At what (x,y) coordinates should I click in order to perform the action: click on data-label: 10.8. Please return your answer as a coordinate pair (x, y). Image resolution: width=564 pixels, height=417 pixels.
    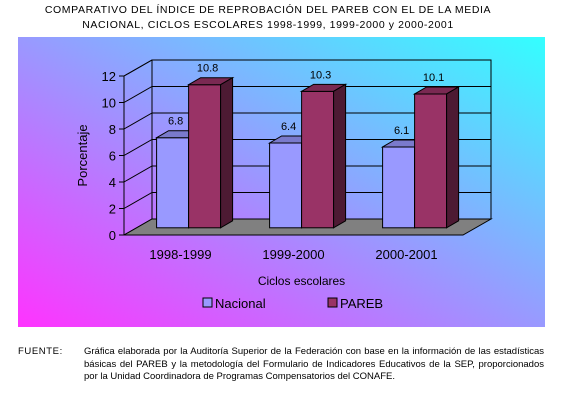
    Looking at the image, I should click on (207, 69).